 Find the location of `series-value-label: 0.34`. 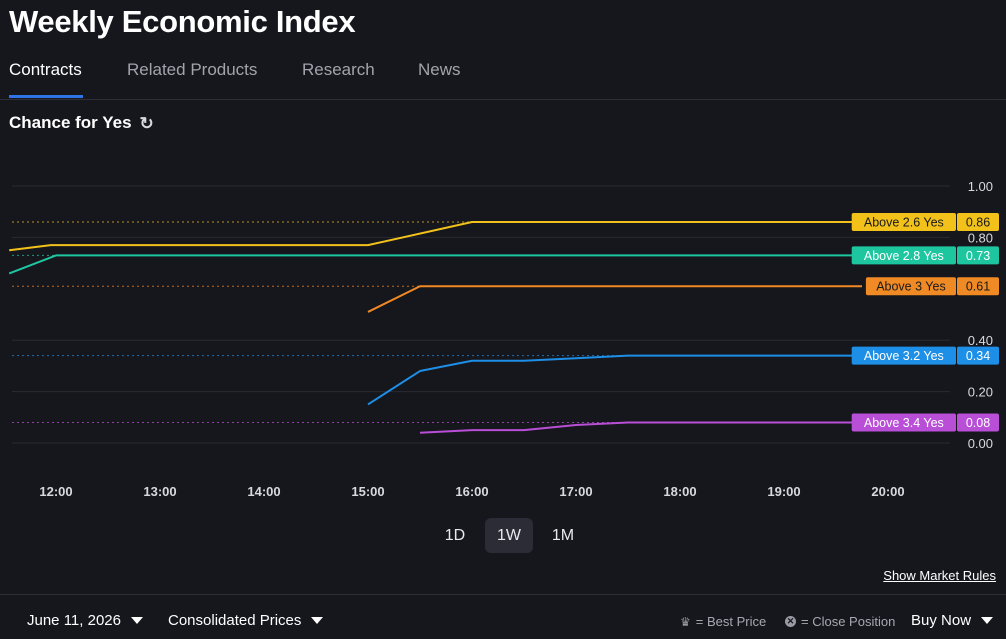

series-value-label: 0.34 is located at coordinates (978, 356).